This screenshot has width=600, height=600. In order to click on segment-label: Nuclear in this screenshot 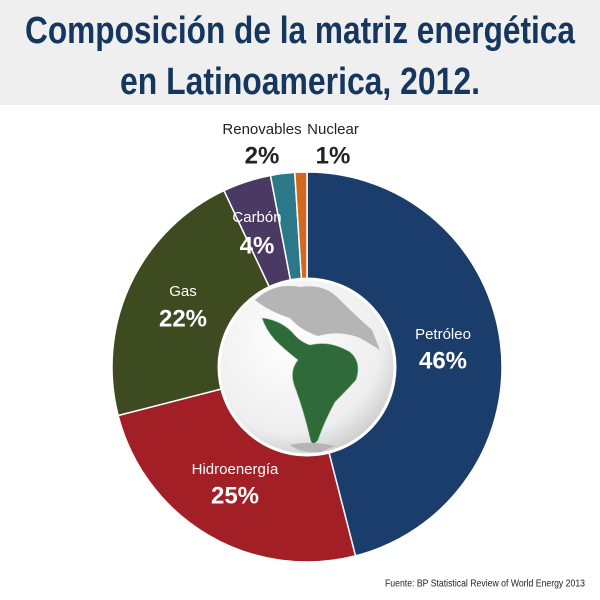, I will do `click(333, 129)`.